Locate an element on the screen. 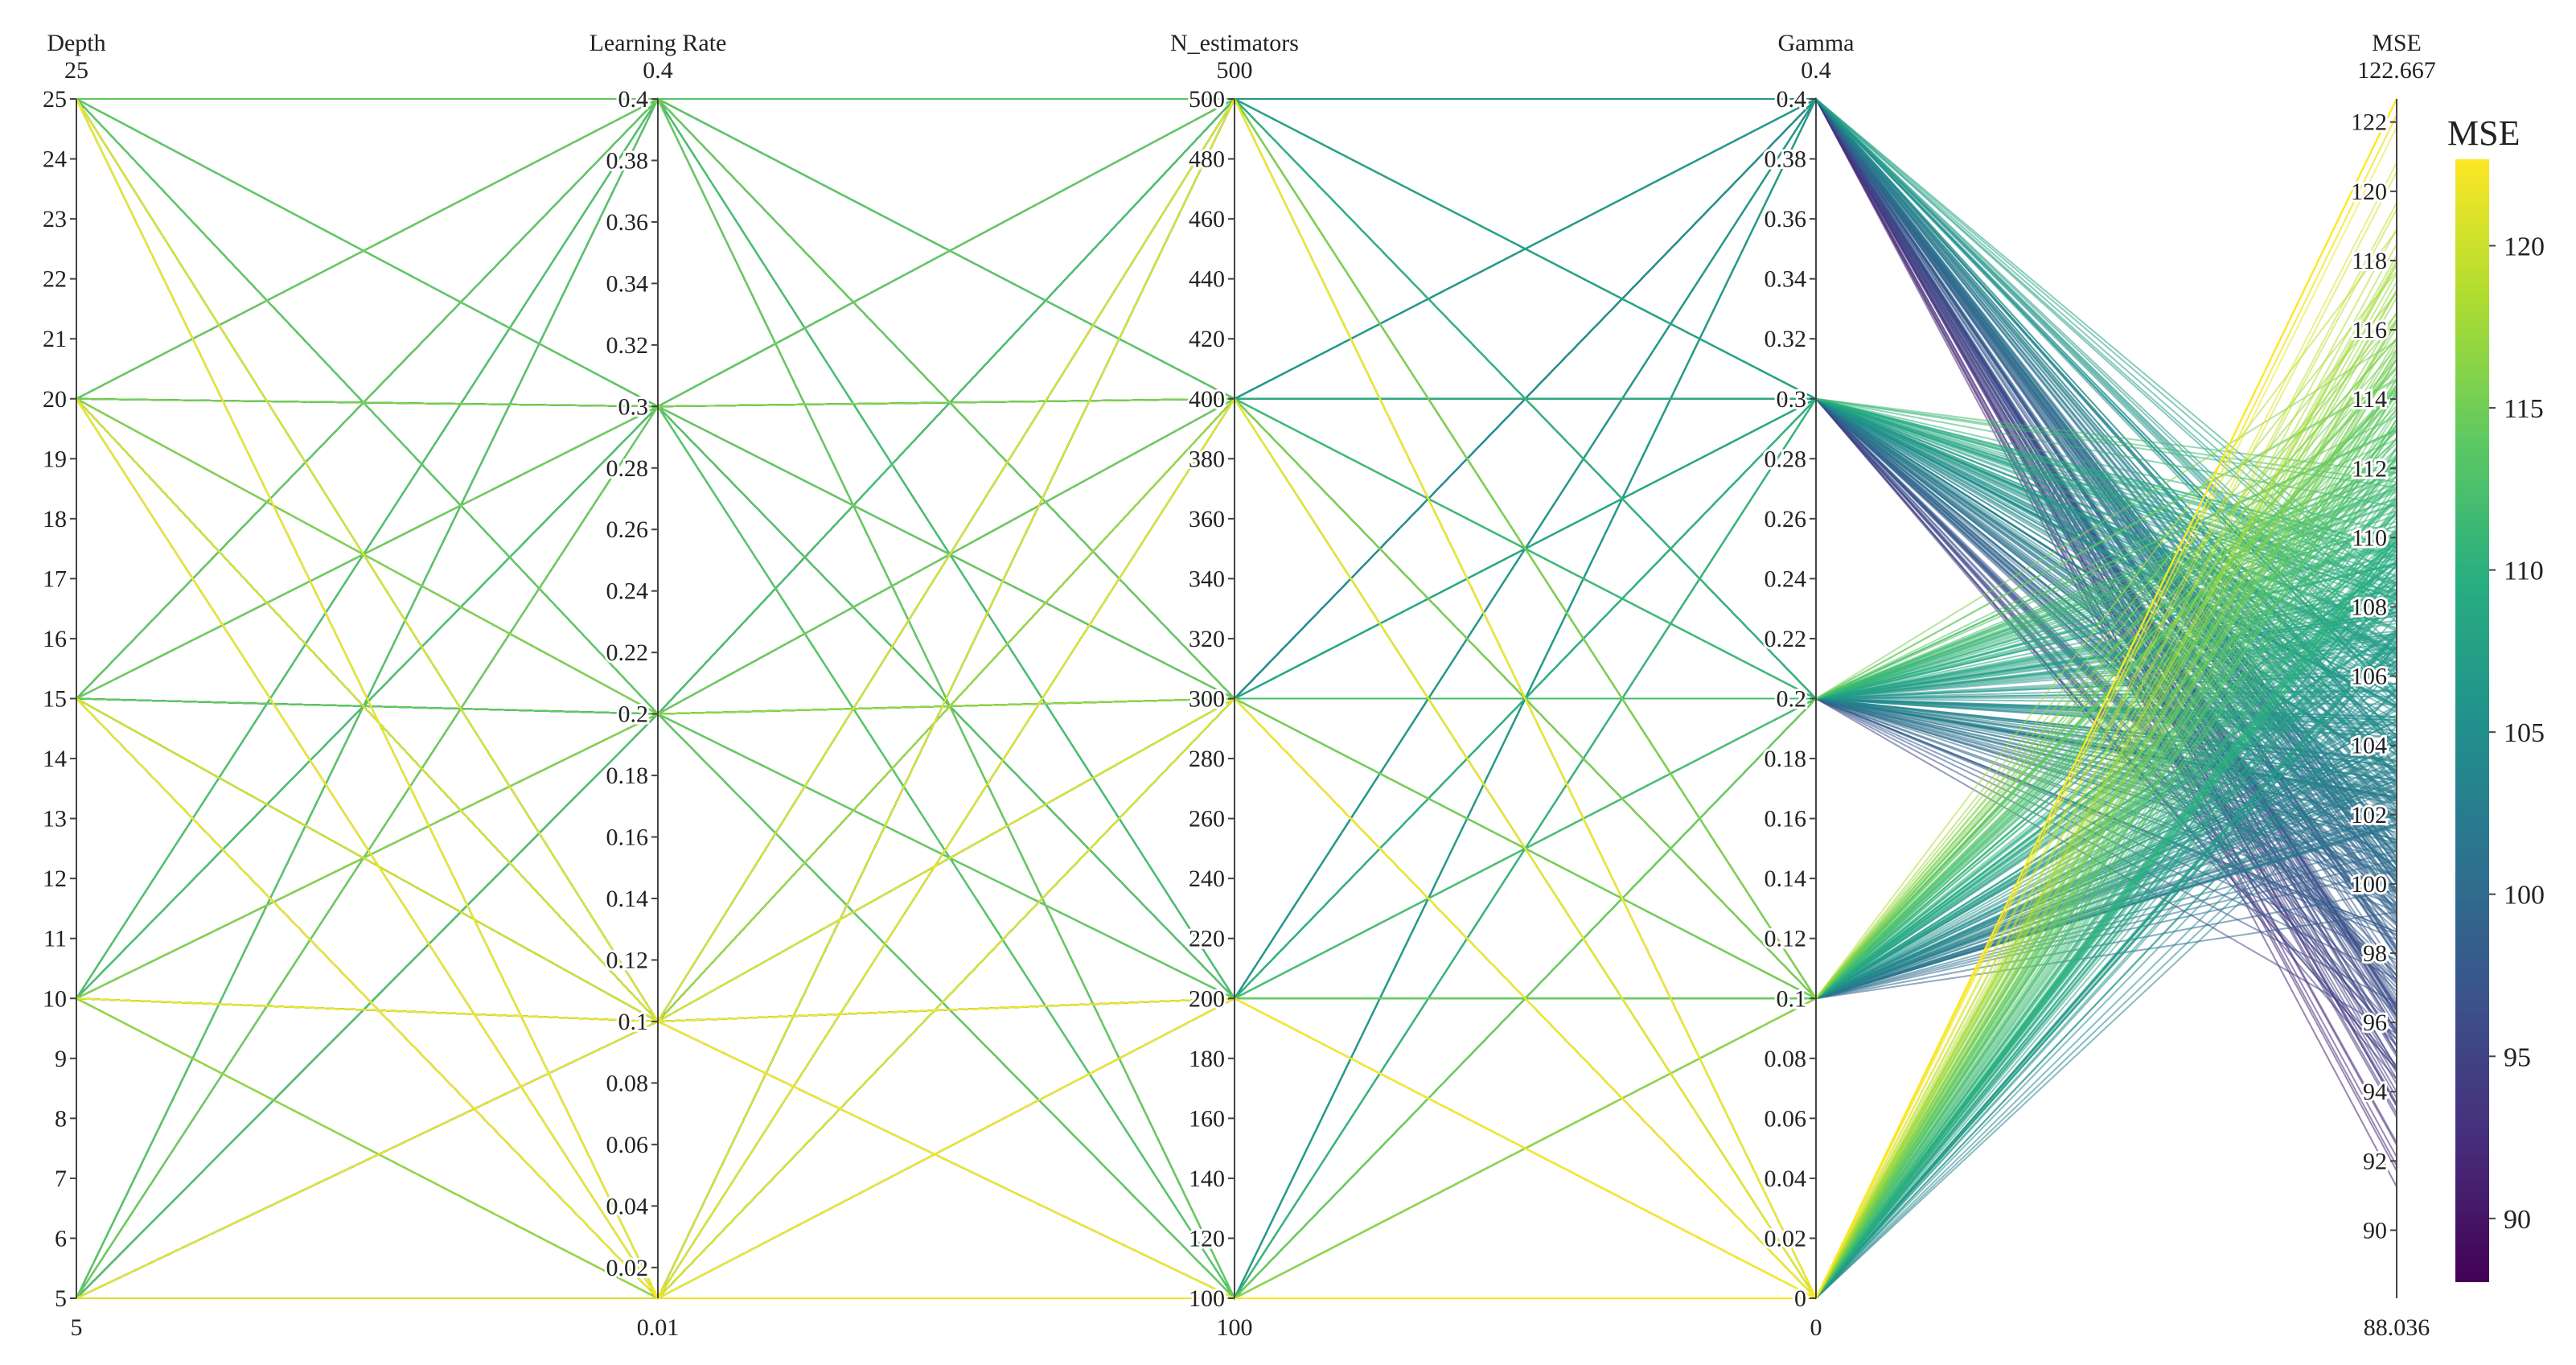 Image resolution: width=2576 pixels, height=1365 pixels. tick-label: 400 is located at coordinates (1207, 399).